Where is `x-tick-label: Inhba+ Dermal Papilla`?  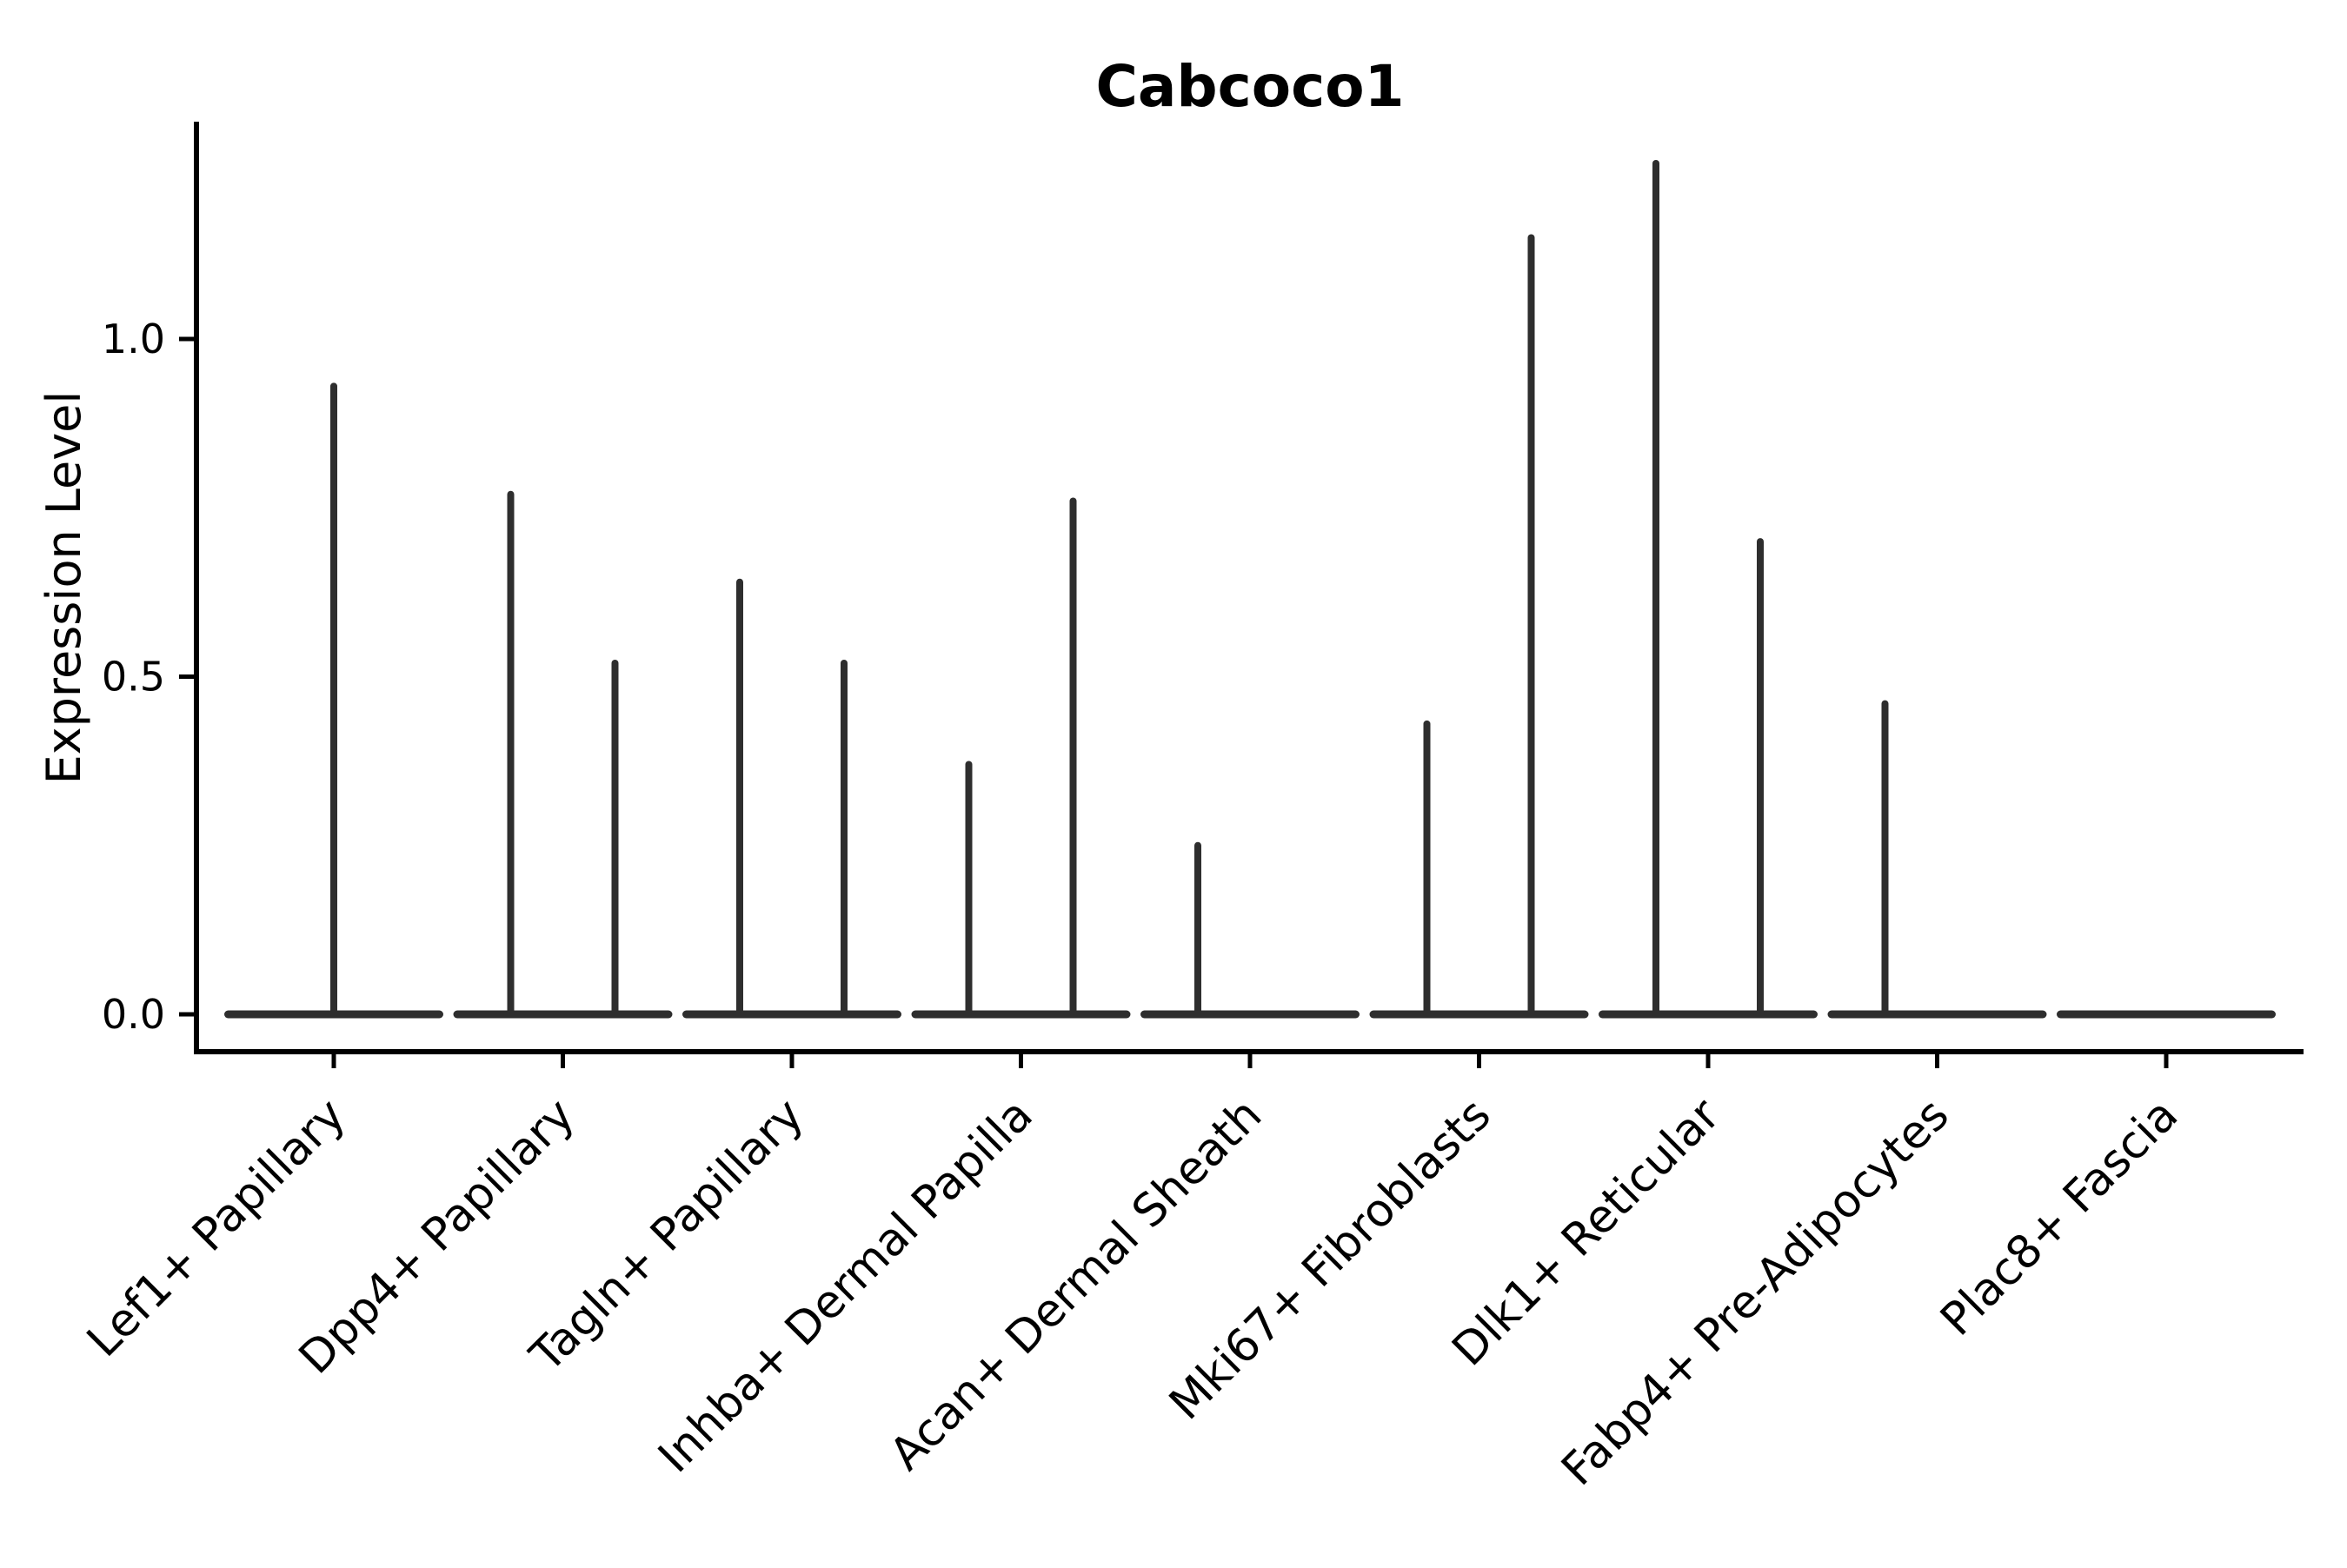 x-tick-label: Inhba+ Dermal Papilla is located at coordinates (845, 1286).